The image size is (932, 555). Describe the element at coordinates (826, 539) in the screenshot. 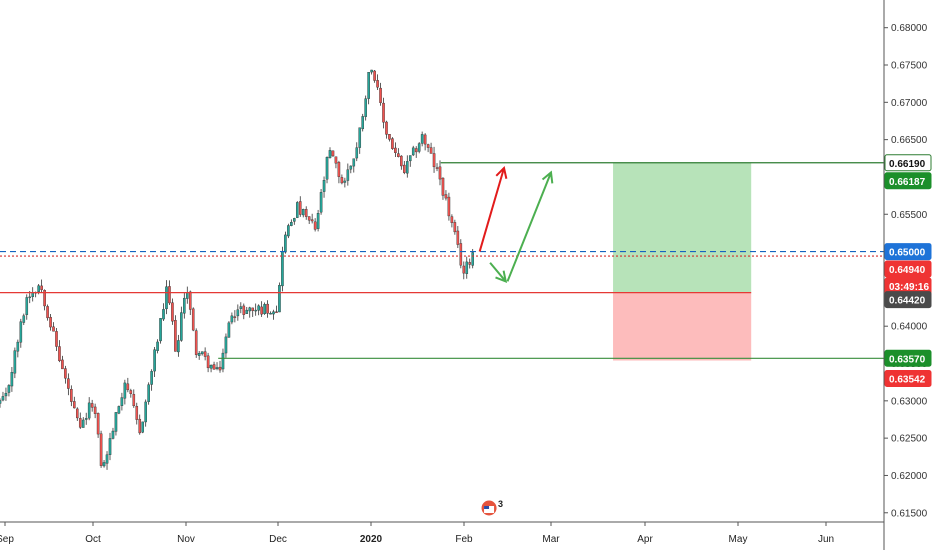

I see `x-tick-label: Jun` at that location.